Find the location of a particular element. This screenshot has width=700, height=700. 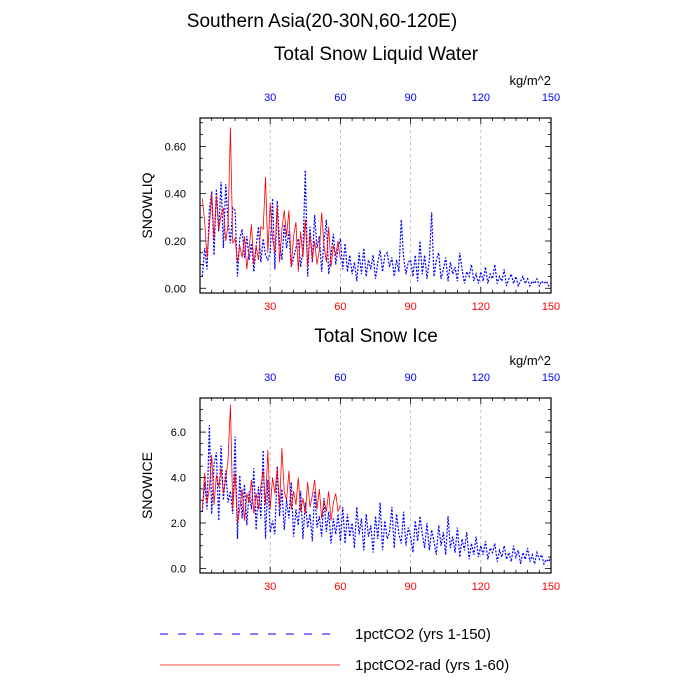

y-tick-label: 0.00 is located at coordinates (175, 289).